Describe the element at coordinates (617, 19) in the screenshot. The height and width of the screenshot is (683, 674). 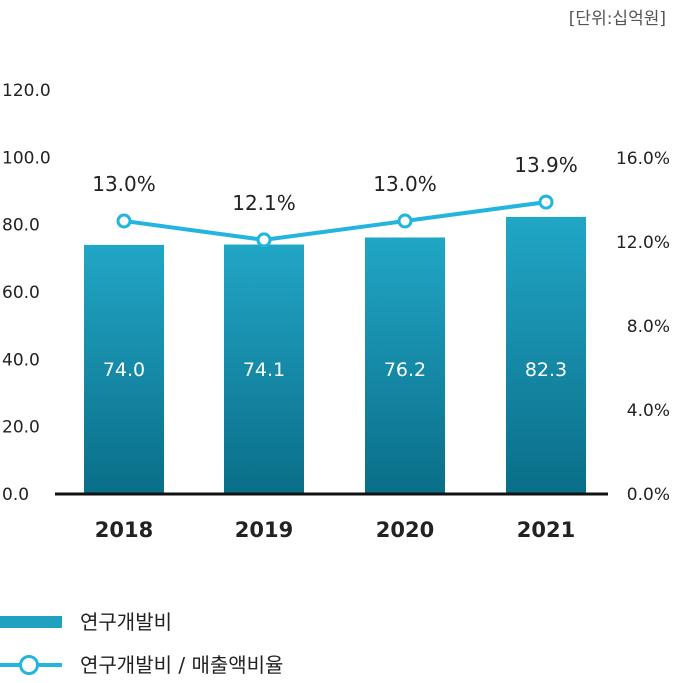
I see `unit-label: [단위:십억원]` at that location.